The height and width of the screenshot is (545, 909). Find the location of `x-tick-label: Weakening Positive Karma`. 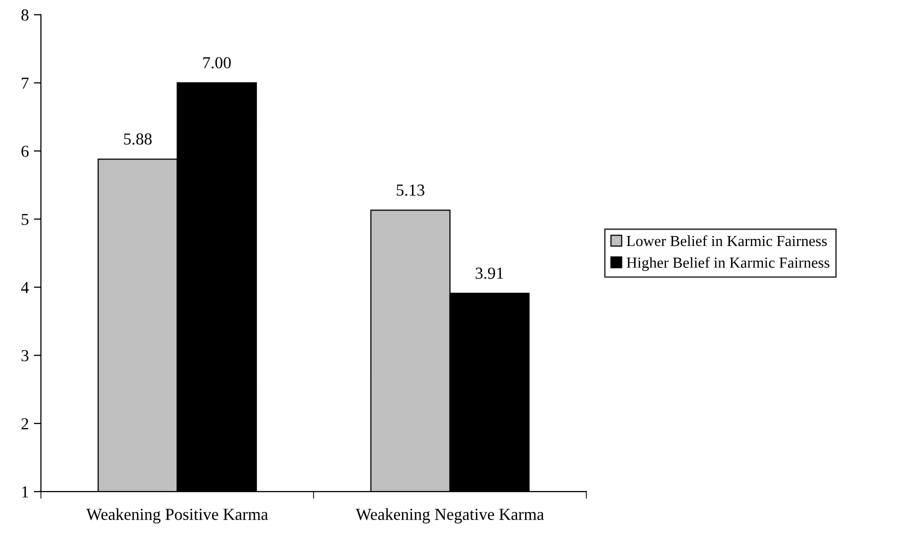

x-tick-label: Weakening Positive Karma is located at coordinates (177, 516).